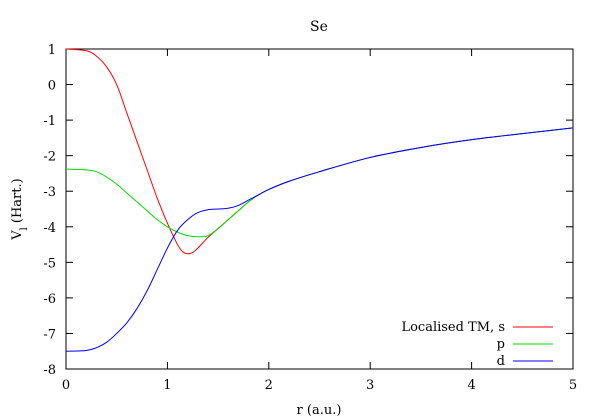  What do you see at coordinates (66, 385) in the screenshot?
I see `x-tick-label: 0` at bounding box center [66, 385].